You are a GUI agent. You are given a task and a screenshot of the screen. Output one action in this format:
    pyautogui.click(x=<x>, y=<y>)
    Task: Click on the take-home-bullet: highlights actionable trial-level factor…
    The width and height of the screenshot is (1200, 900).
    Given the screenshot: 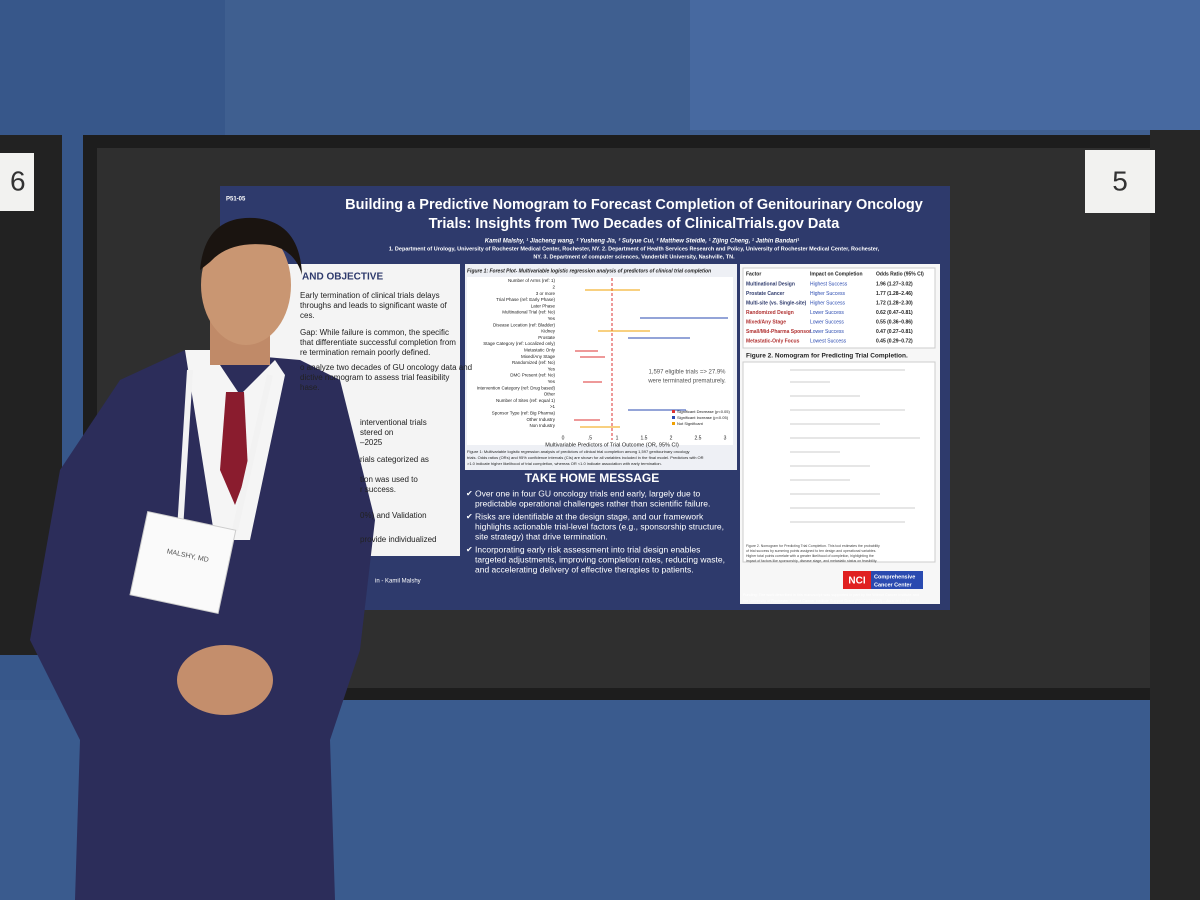 What is the action you would take?
    pyautogui.click(x=599, y=526)
    